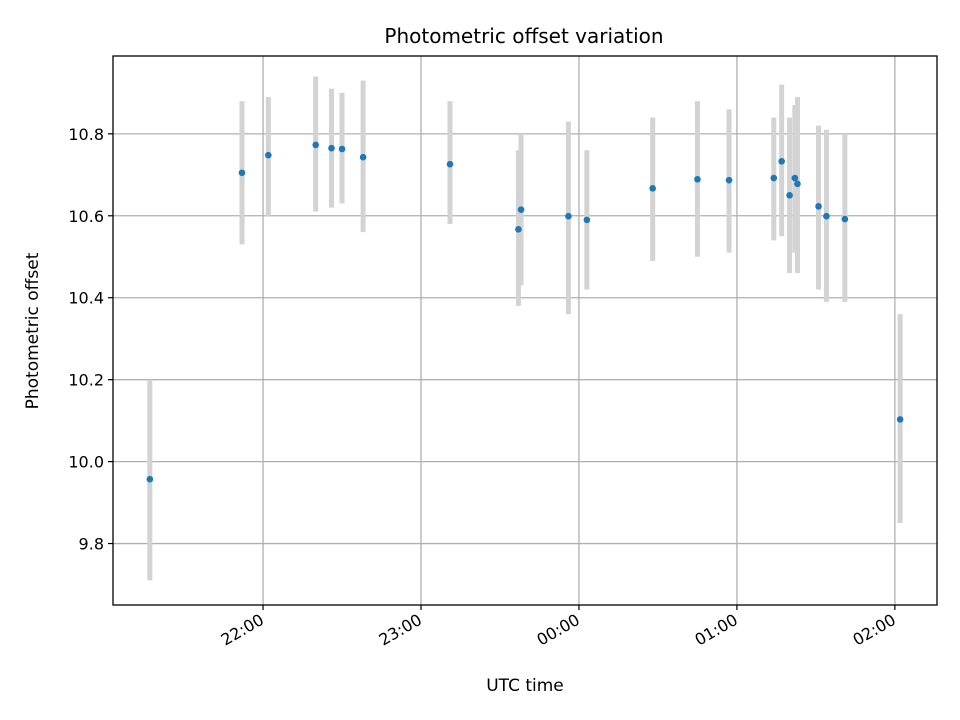 This screenshot has width=960, height=720. Describe the element at coordinates (558, 630) in the screenshot. I see `x-tick-label: 00:00` at that location.